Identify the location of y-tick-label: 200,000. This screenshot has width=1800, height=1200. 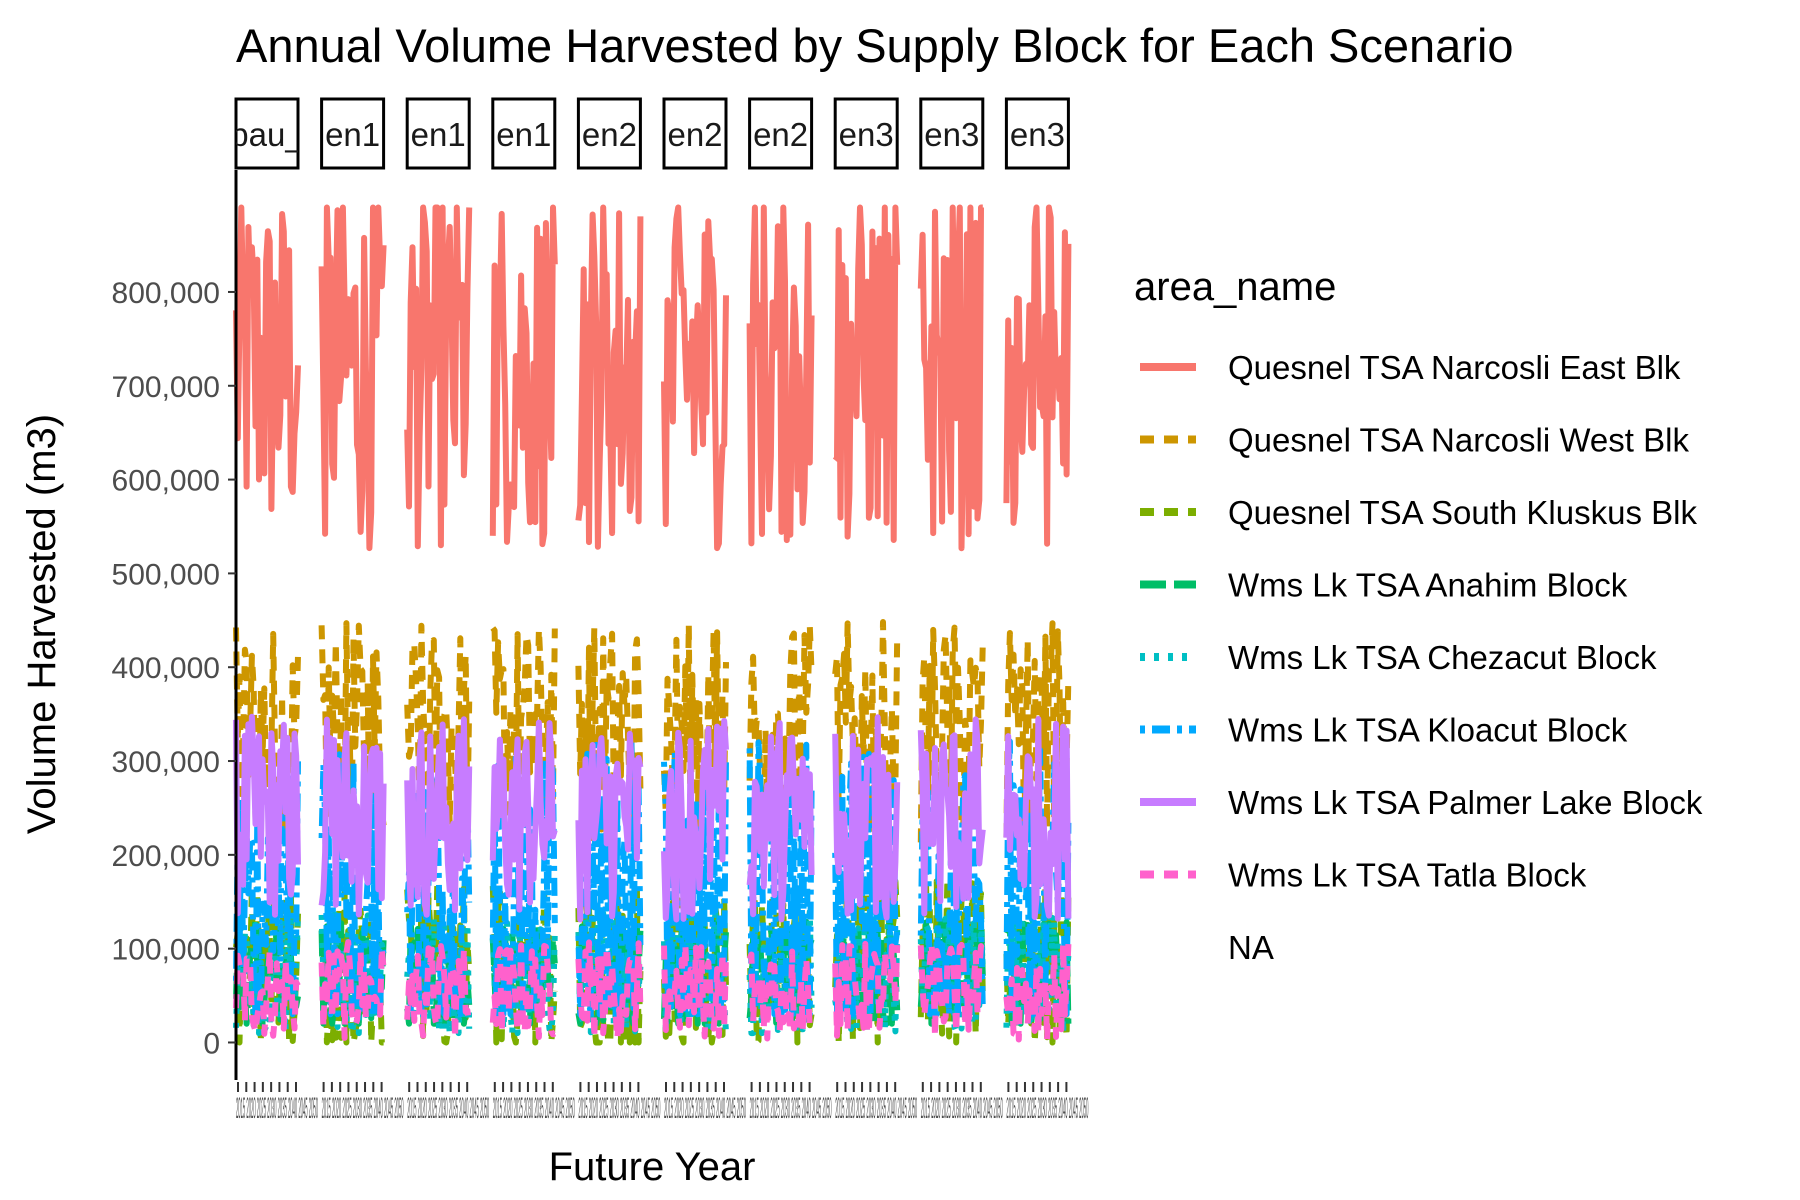
(166, 856).